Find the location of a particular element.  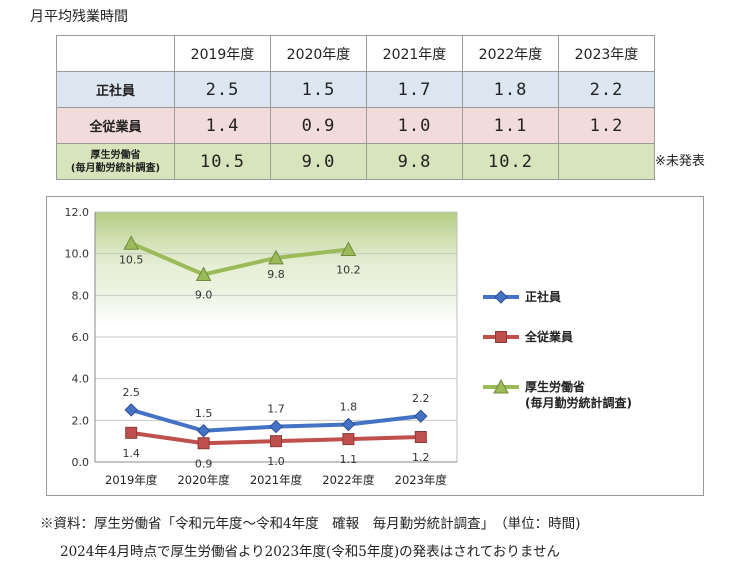

table-header-cell: 2019年度 is located at coordinates (222, 53).